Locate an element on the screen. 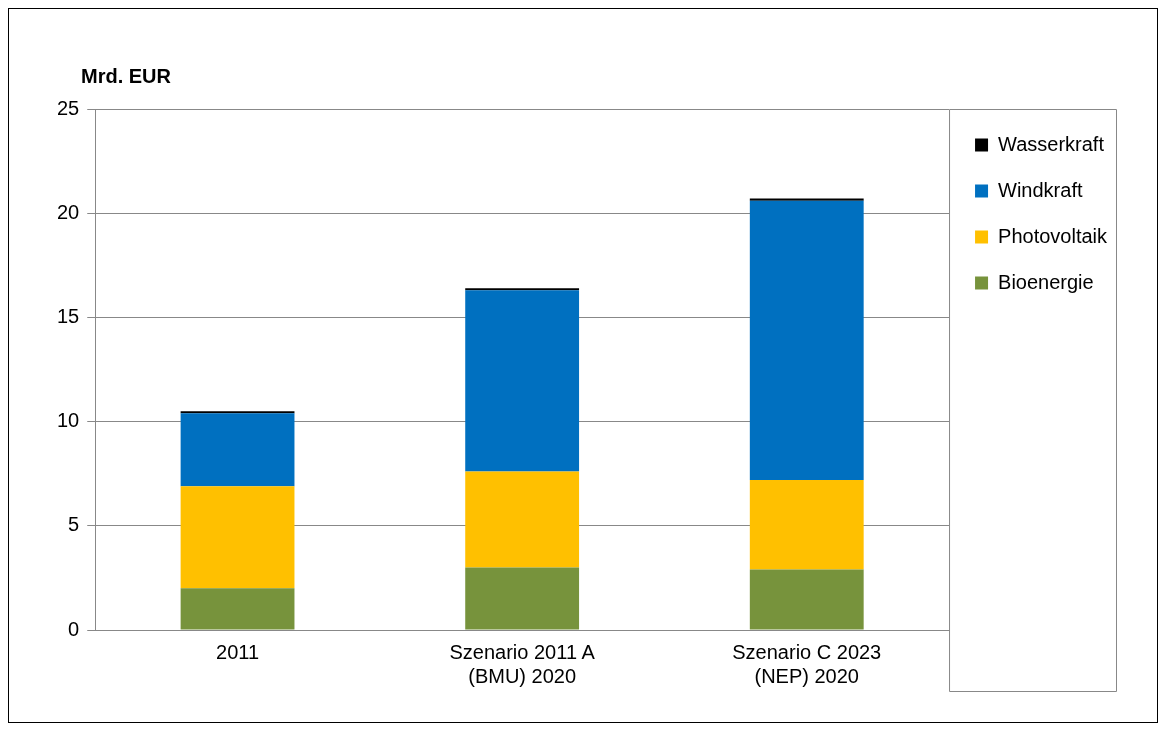 This screenshot has height=735, width=1171. x-tick-label: Szenario C 2023 (NEP) 2020 is located at coordinates (807, 663).